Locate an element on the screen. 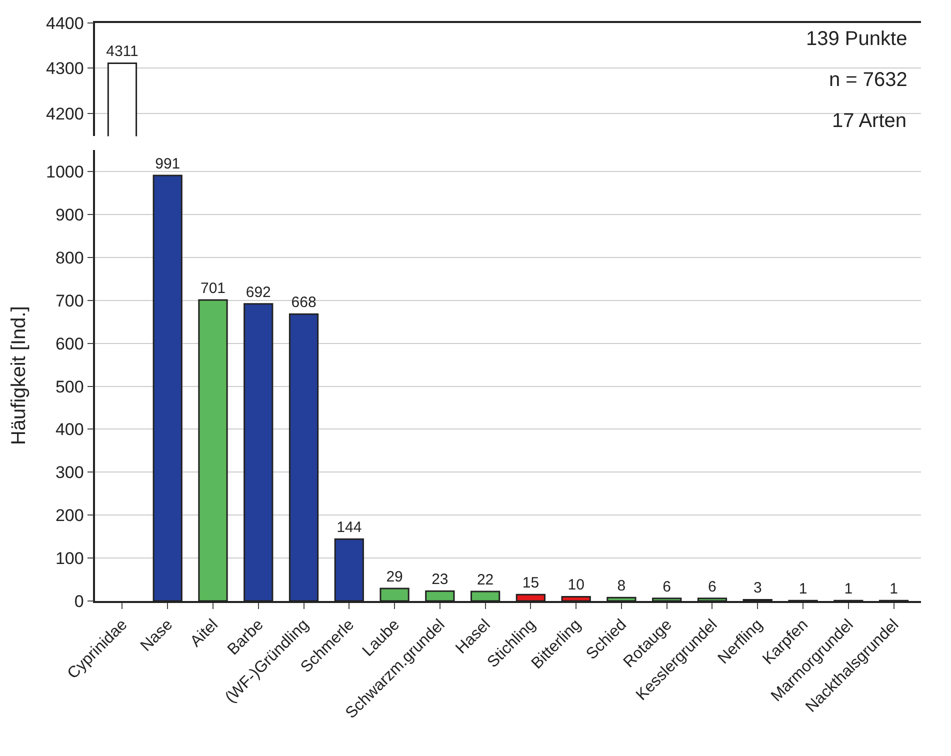  y-axis-title: Häufigkeit [Ind.] is located at coordinates (19, 376).